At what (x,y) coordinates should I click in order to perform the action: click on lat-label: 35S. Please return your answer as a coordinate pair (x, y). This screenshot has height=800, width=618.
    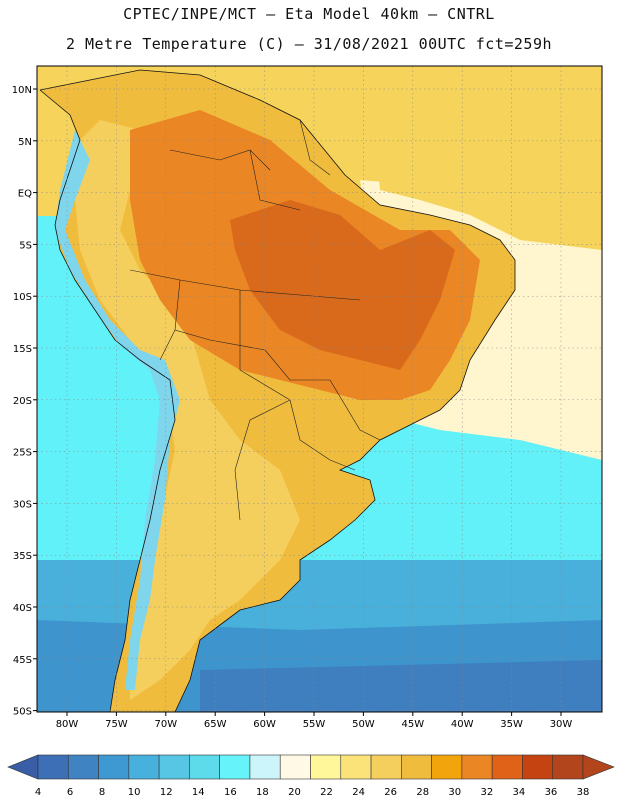
    Looking at the image, I should click on (22, 556).